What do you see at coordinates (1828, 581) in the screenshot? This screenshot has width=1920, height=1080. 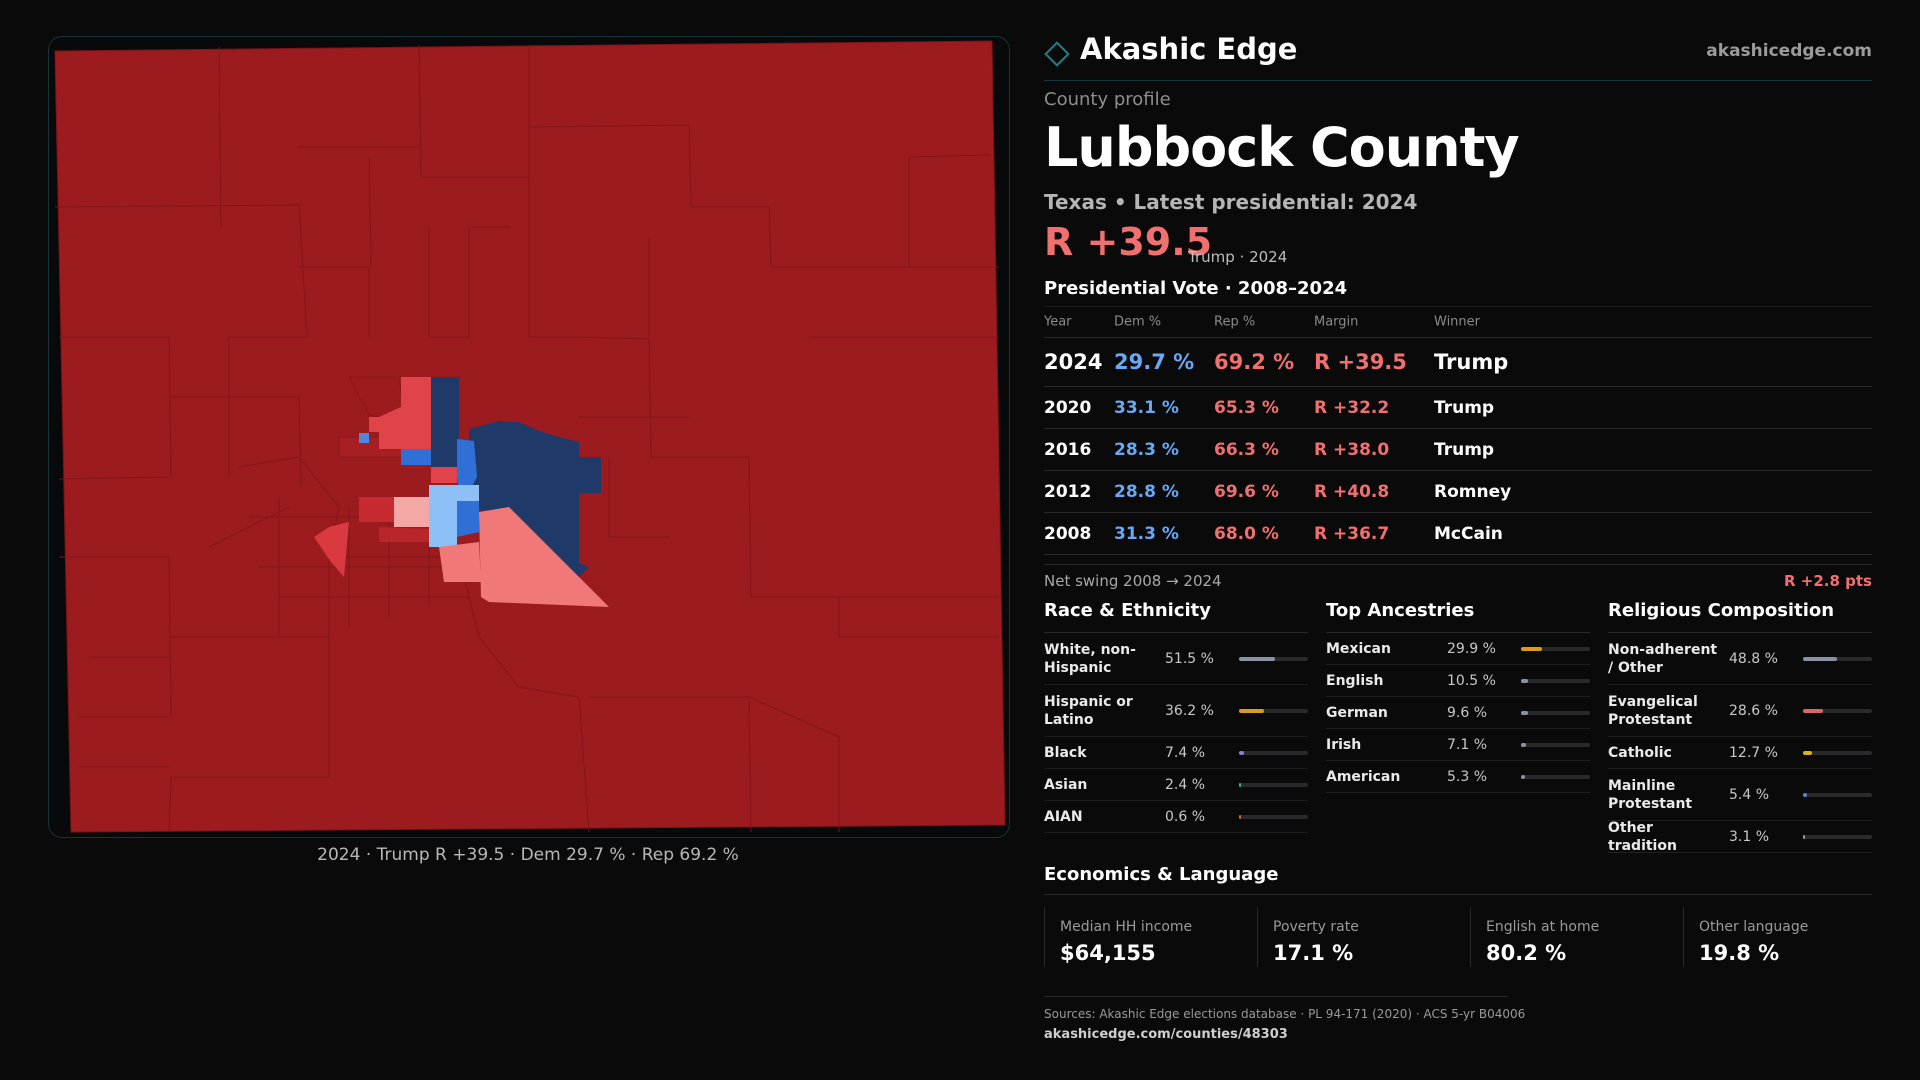 I see `net-swing-value: R +2.8 pts` at bounding box center [1828, 581].